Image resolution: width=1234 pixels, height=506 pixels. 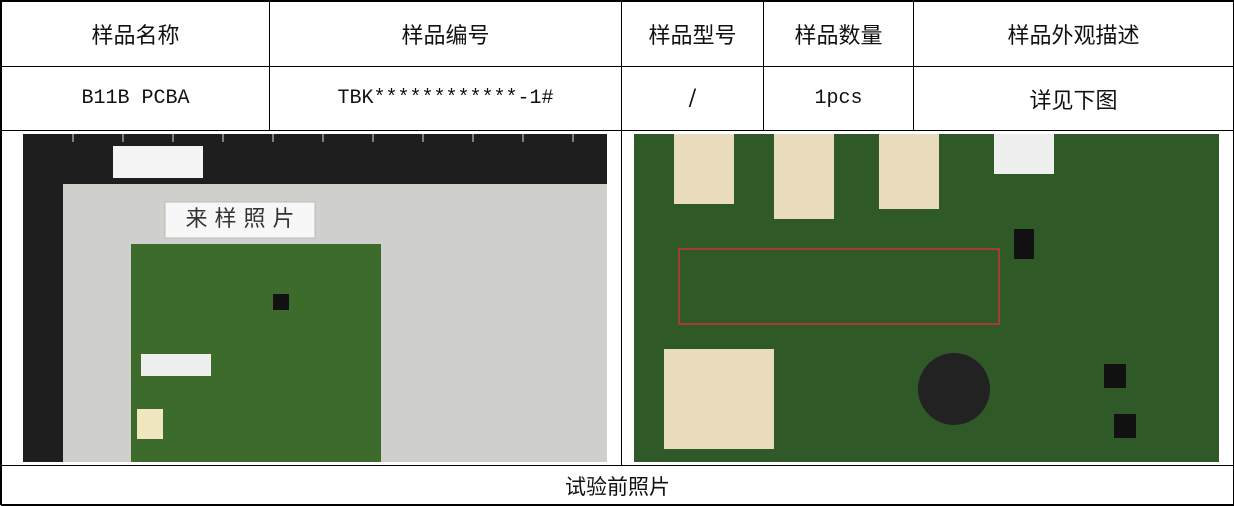 What do you see at coordinates (838, 98) in the screenshot?
I see `value-cell: 1pcs` at bounding box center [838, 98].